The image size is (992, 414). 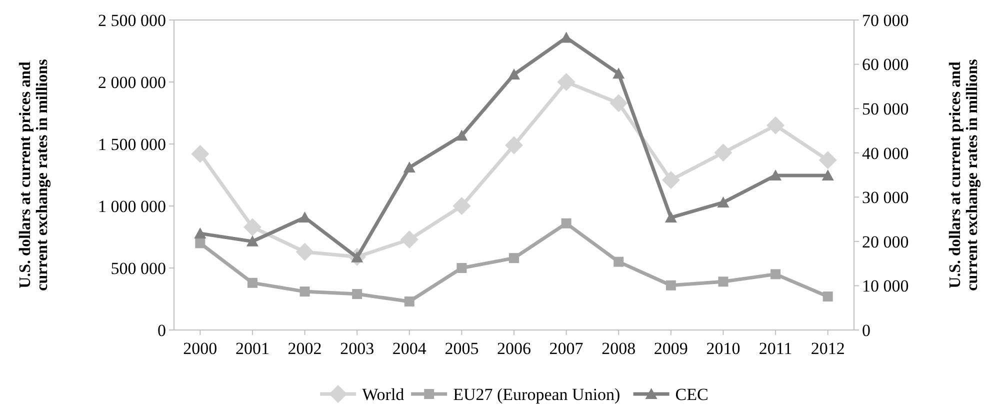 I want to click on y2-tick-label: 50 000, so click(x=885, y=109).